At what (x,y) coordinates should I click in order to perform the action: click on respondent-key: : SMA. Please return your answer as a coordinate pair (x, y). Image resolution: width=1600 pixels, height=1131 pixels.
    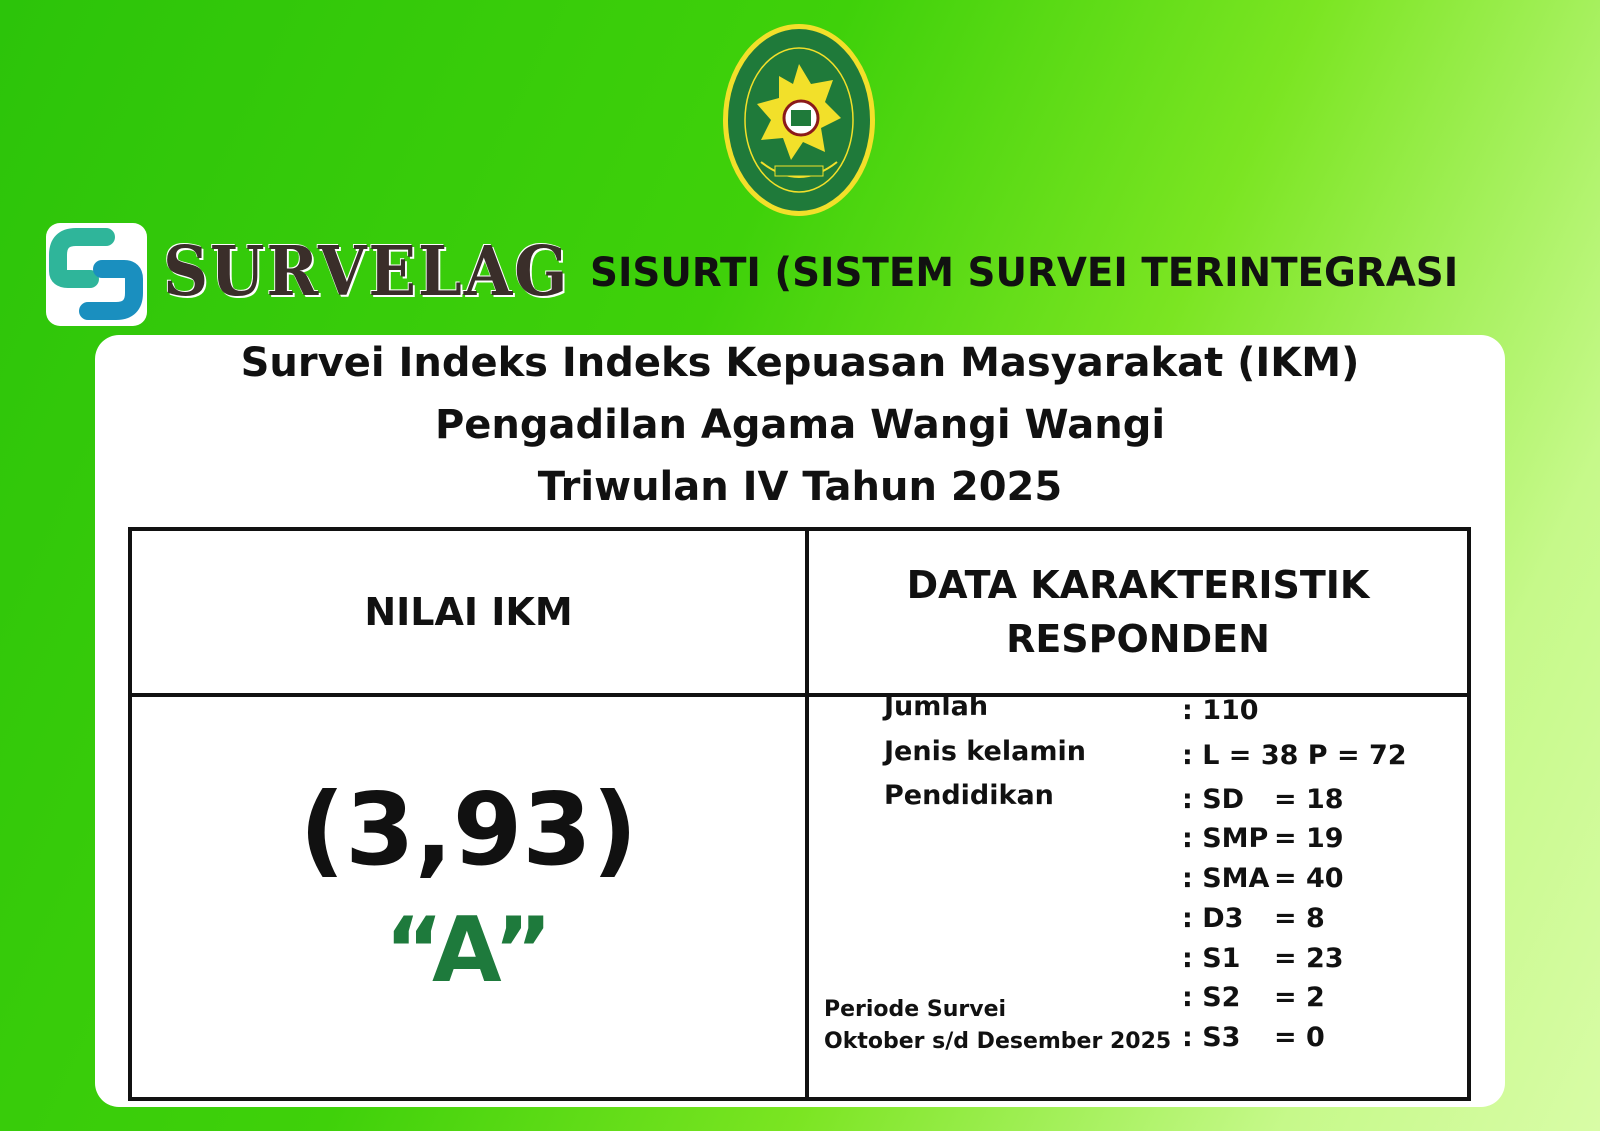
    Looking at the image, I should click on (1226, 878).